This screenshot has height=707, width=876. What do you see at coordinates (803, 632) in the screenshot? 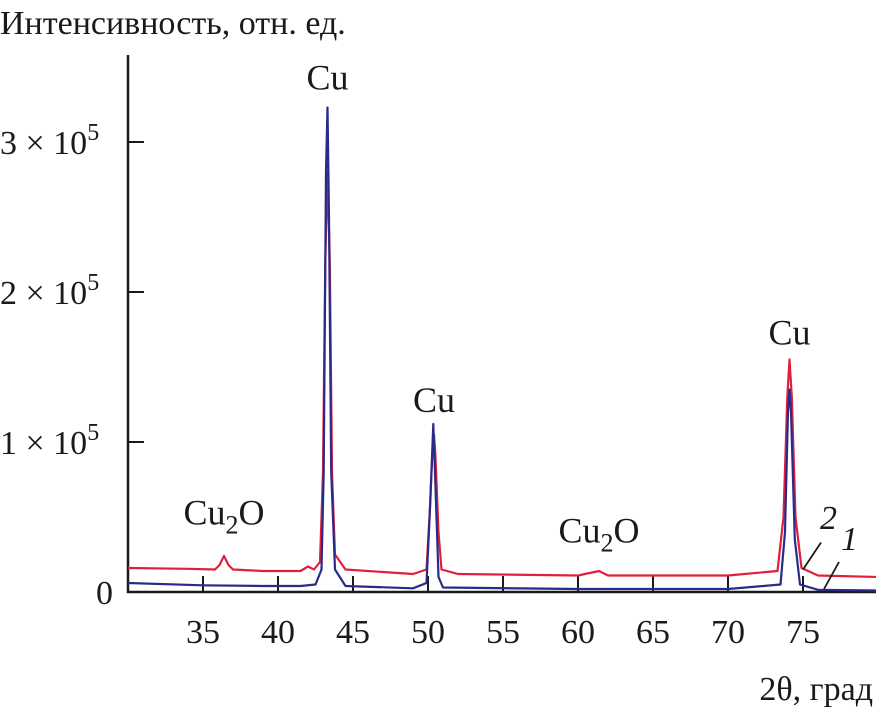
I see `x-tick-label: 75` at bounding box center [803, 632].